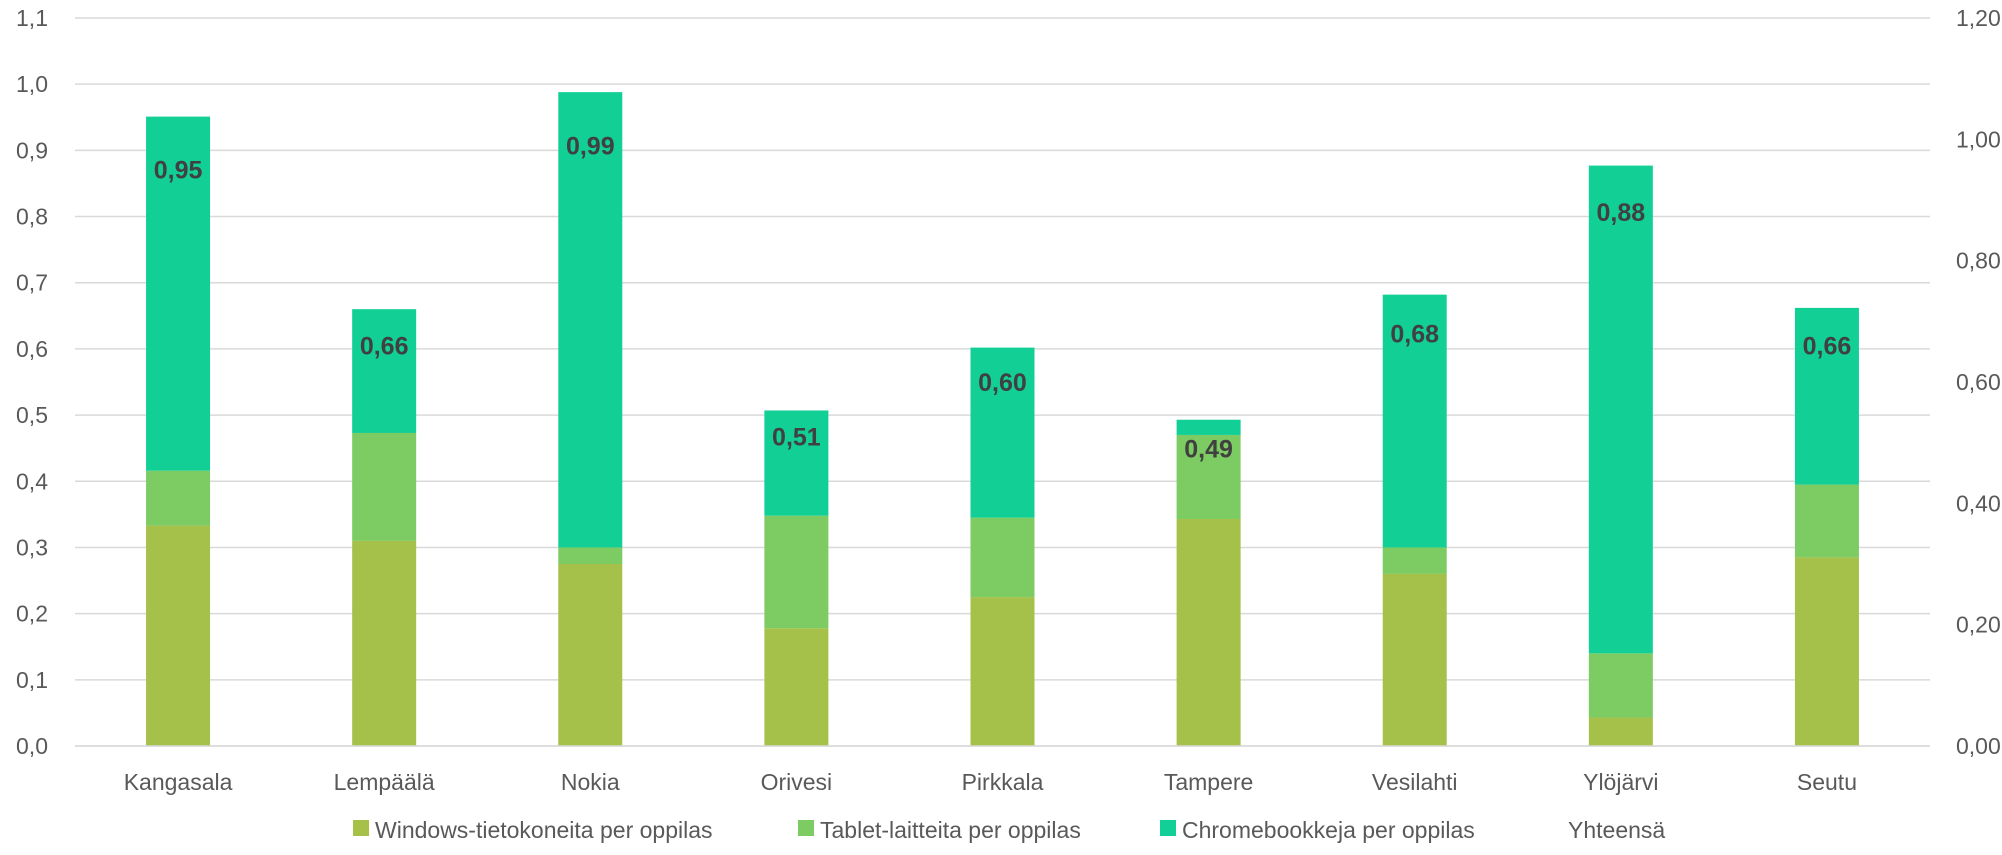 The height and width of the screenshot is (855, 2002). Describe the element at coordinates (544, 830) in the screenshot. I see `legend-label: Windows-tietokoneita per oppilas` at that location.